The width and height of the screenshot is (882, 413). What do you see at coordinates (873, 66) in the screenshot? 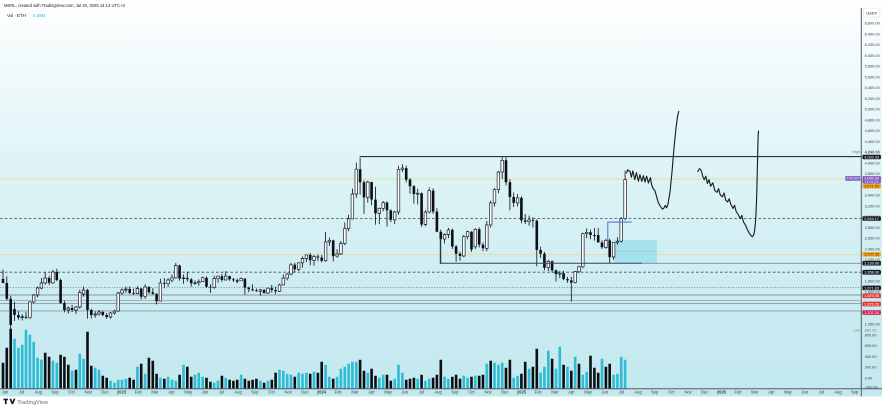
I see `svg-text: 5,800.00` at bounding box center [873, 66].